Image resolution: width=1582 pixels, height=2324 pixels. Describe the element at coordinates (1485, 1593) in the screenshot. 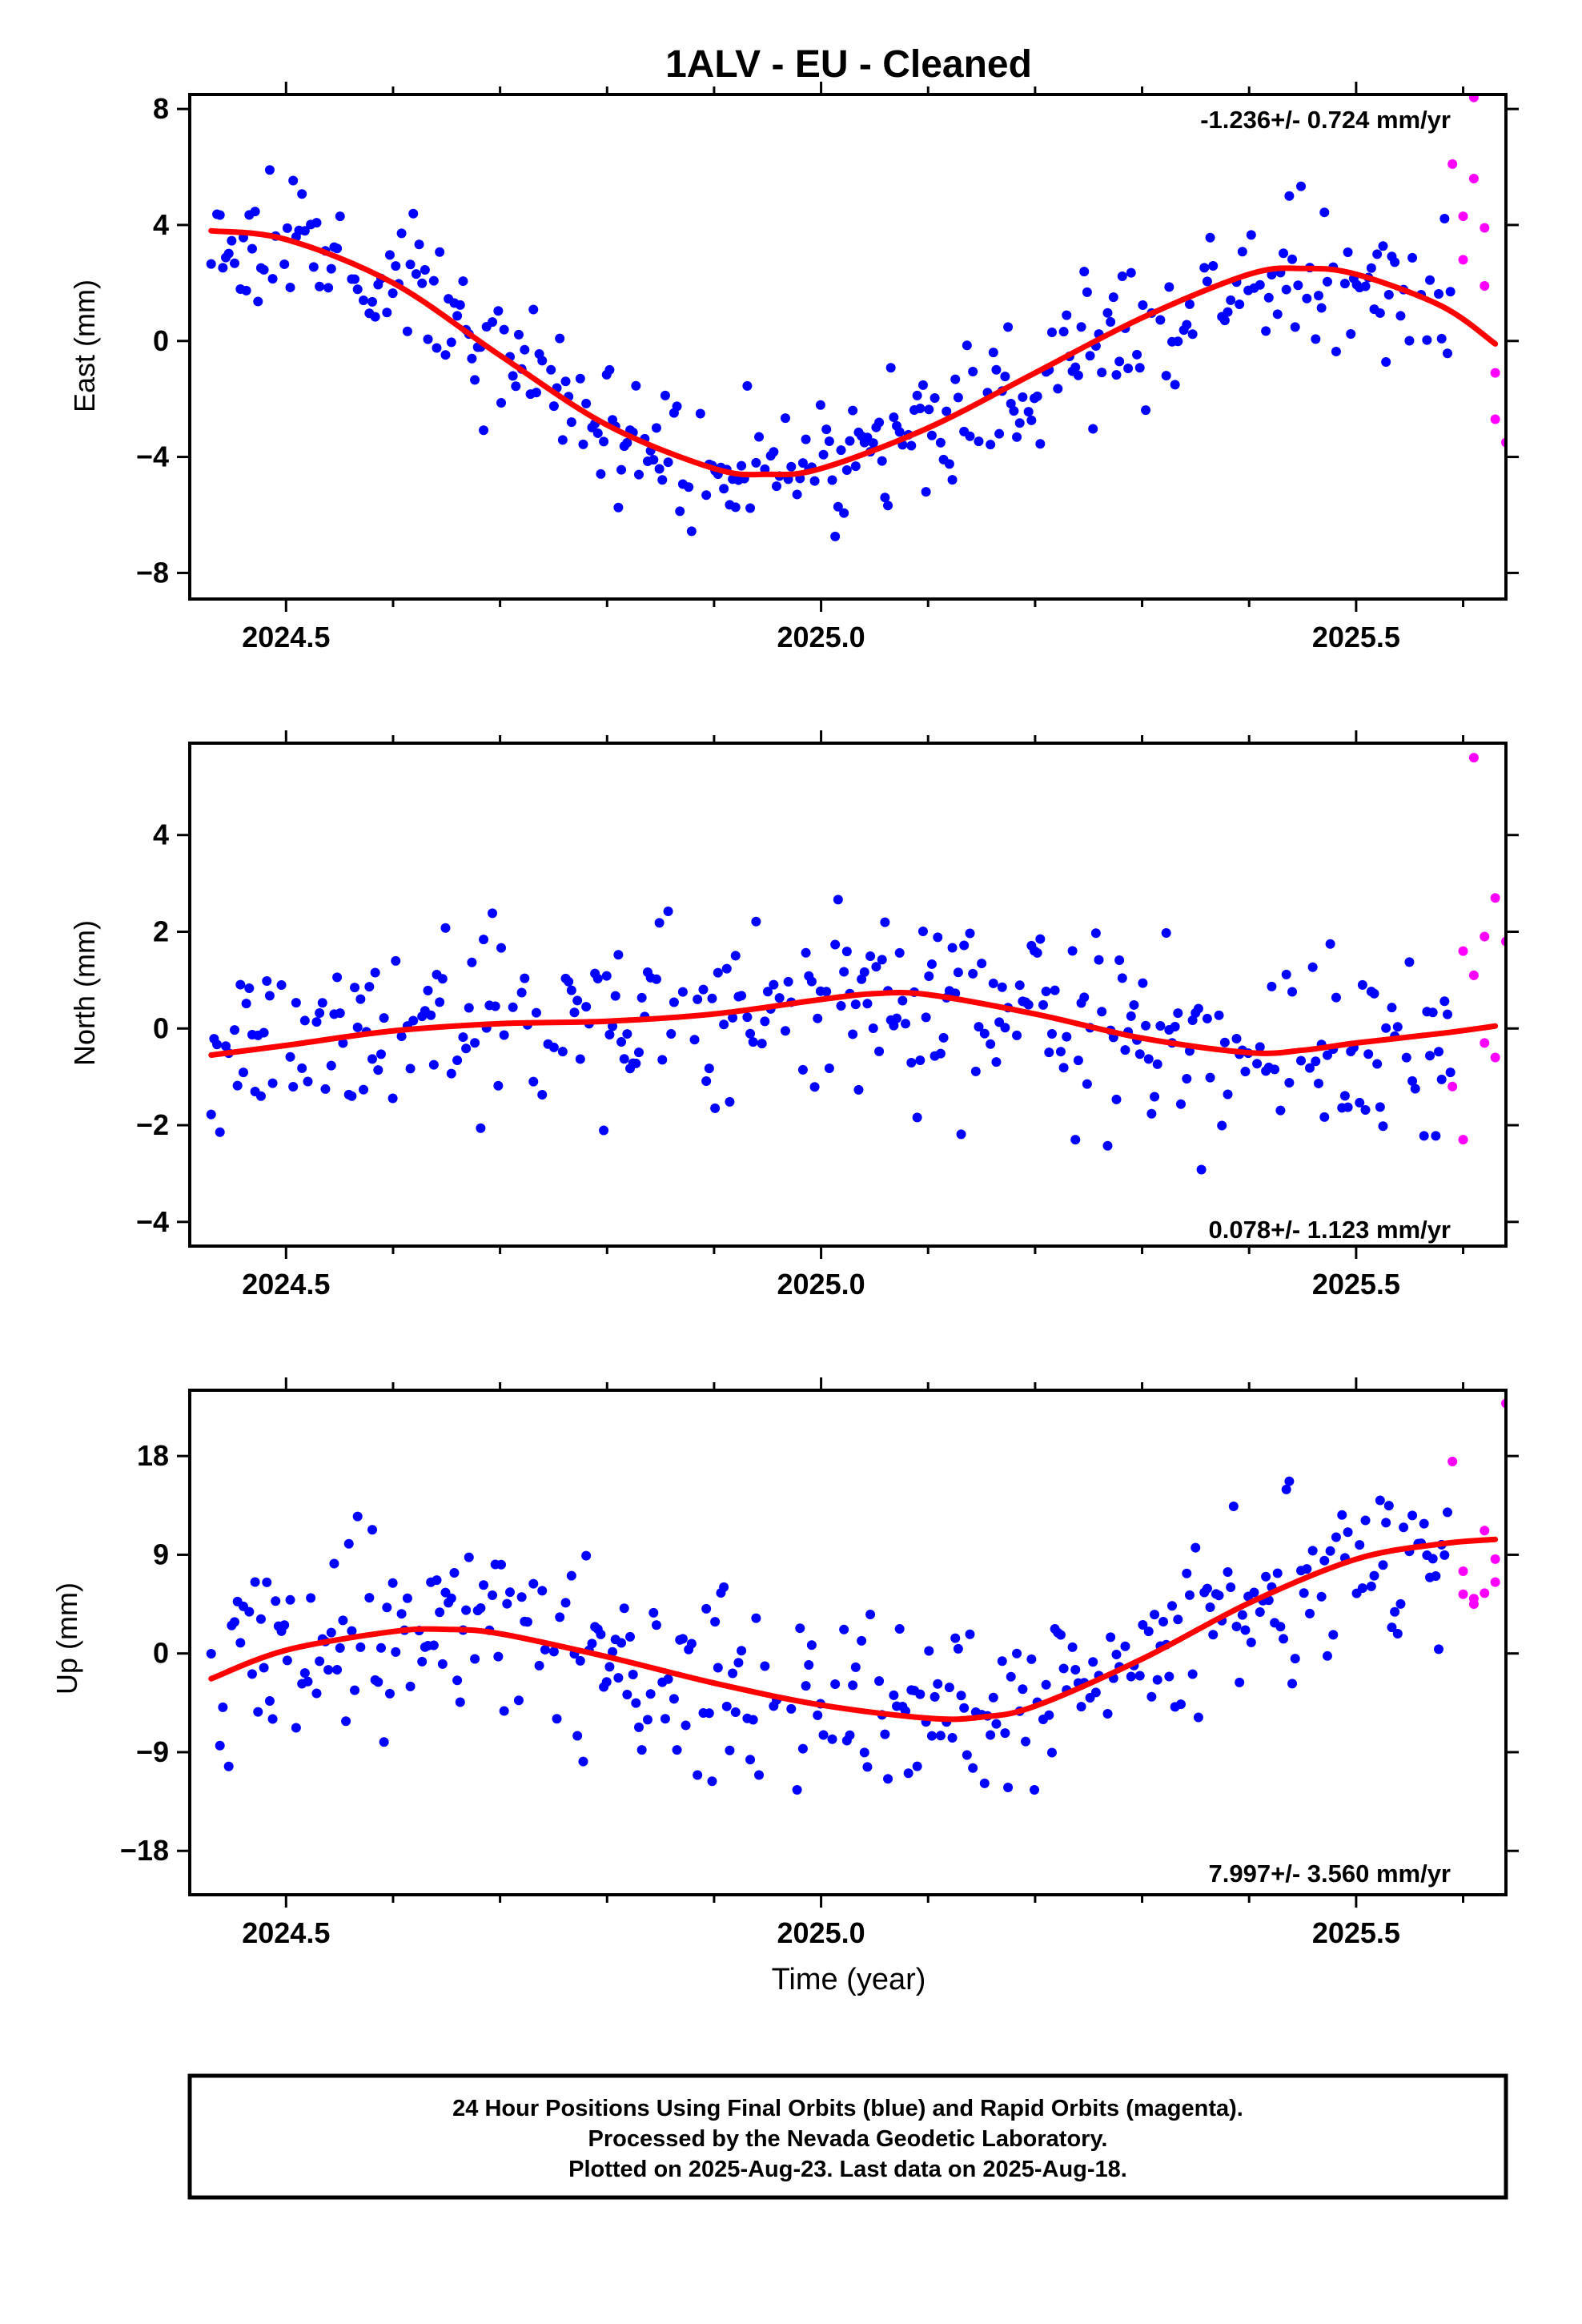

I see `up-rapid-point` at that location.